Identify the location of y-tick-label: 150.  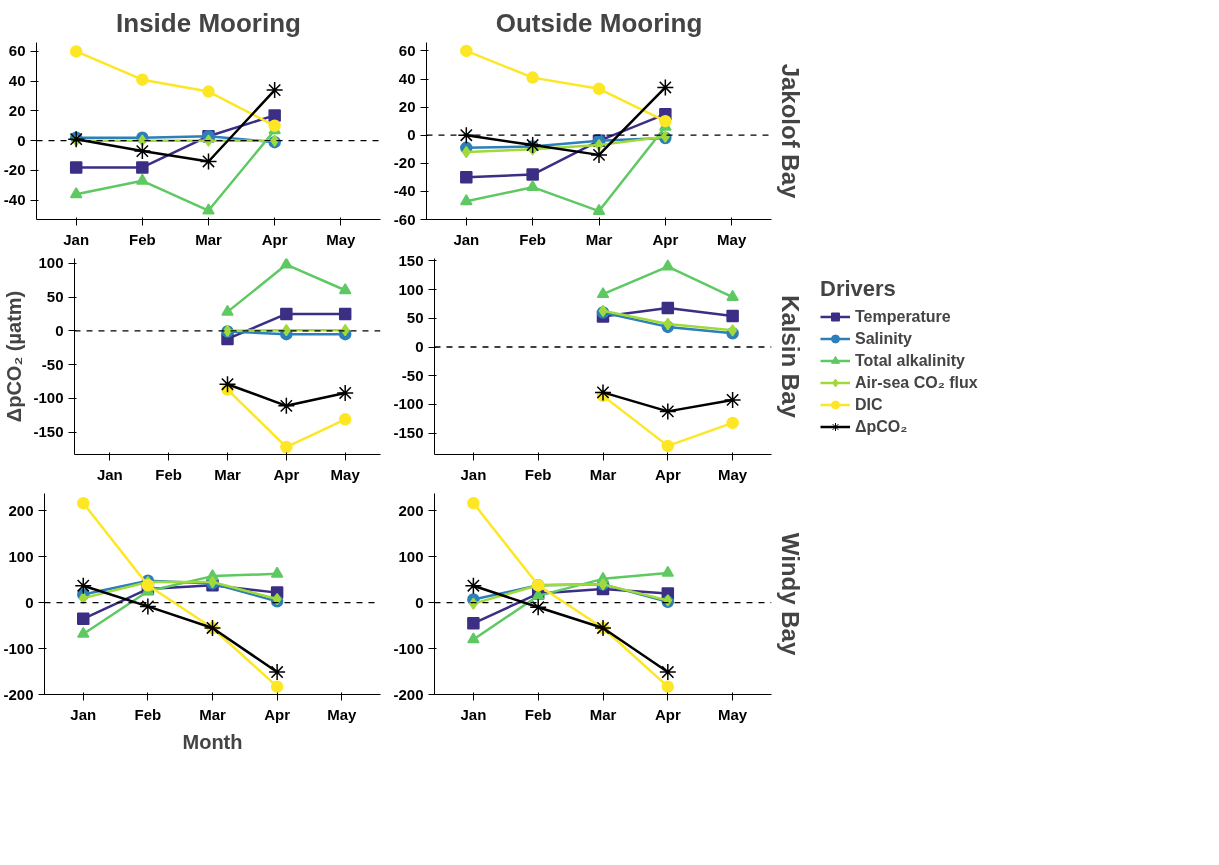
(411, 260).